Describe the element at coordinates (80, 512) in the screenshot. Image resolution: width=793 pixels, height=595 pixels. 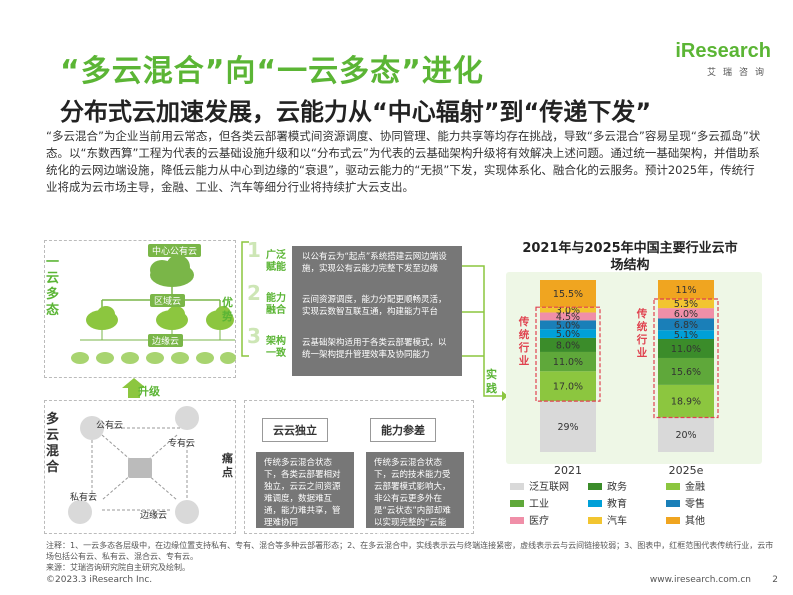
I see `private-cloud-icon` at that location.